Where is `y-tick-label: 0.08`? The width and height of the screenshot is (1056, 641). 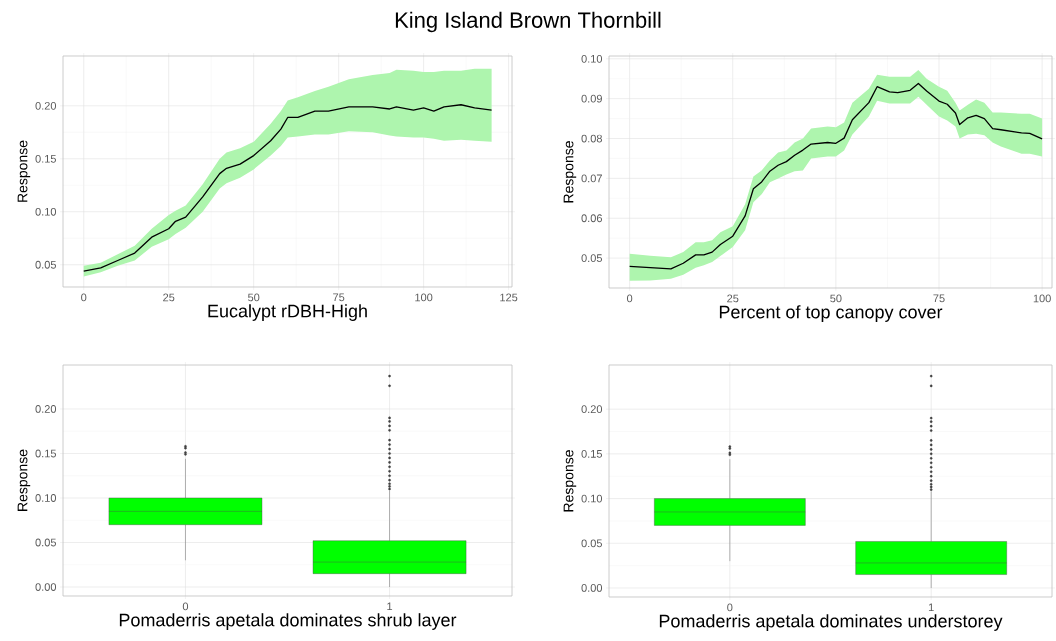
y-tick-label: 0.08 is located at coordinates (591, 138).